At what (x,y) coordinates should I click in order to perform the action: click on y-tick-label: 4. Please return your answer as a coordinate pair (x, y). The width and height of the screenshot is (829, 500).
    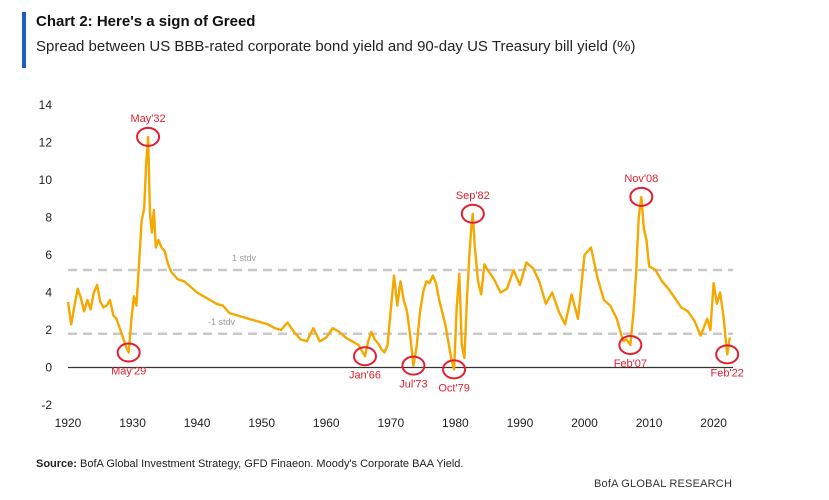
    Looking at the image, I should click on (48, 293).